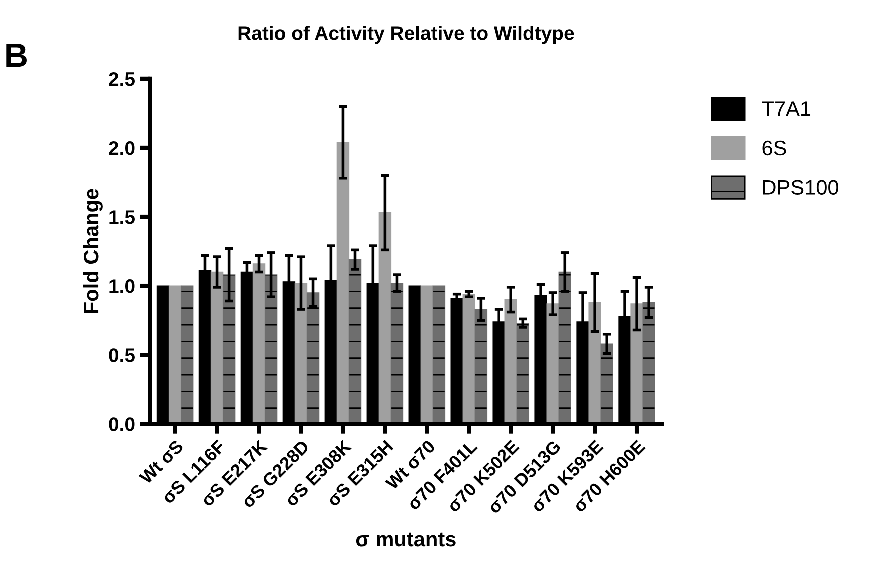 The height and width of the screenshot is (585, 883). I want to click on y-tick-label: 2.5, so click(122, 79).